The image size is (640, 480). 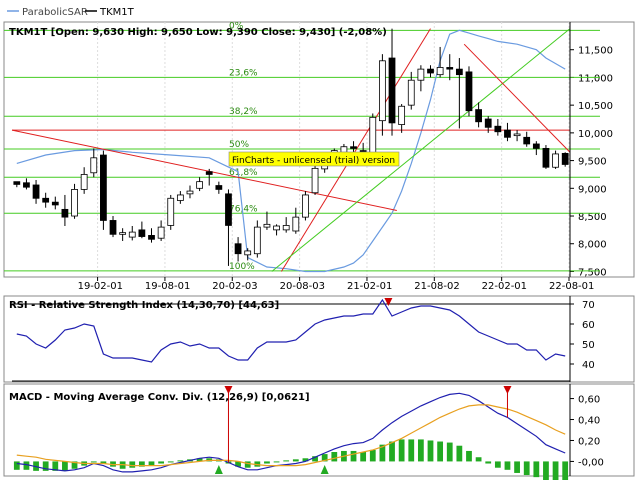 I want to click on watermark-text: FinCharts - unlicensed (trial) version, so click(x=313, y=161).